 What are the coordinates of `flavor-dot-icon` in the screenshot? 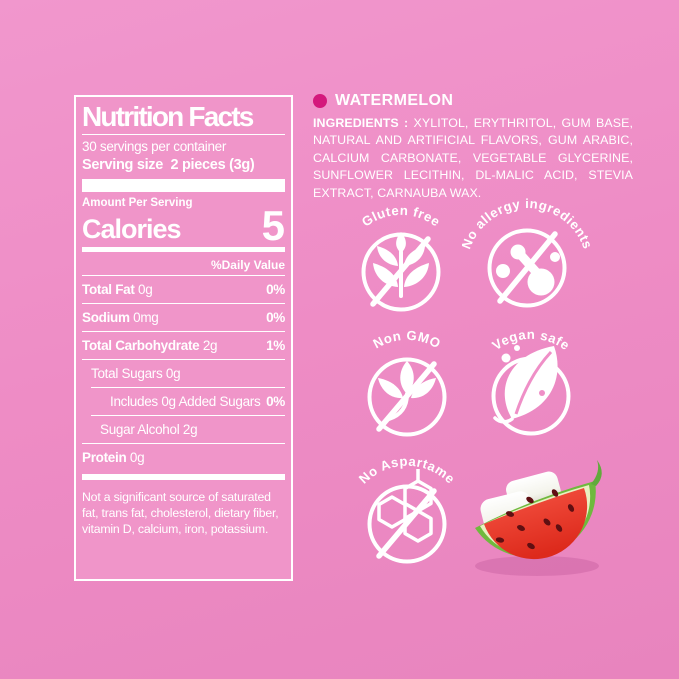 It's located at (320, 101).